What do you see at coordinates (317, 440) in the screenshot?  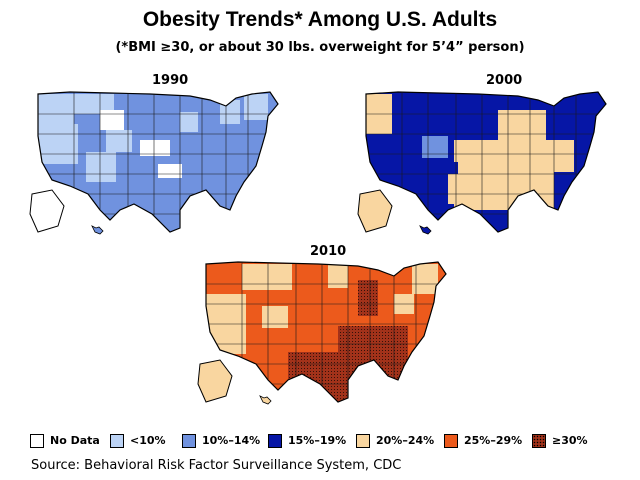 I see `legend-label: 15%–19%` at bounding box center [317, 440].